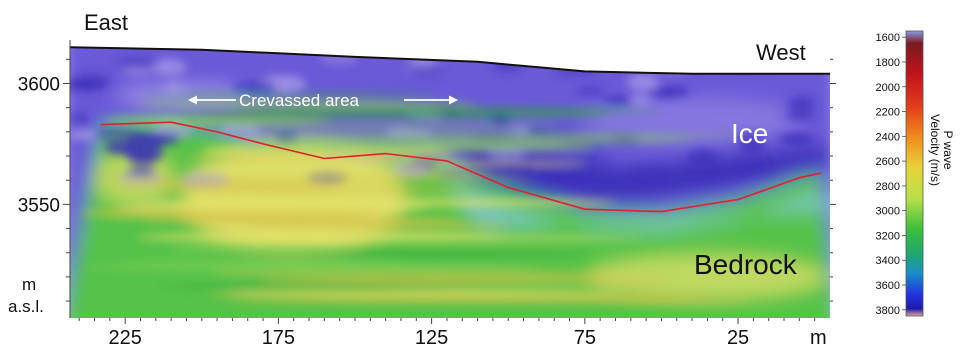 This screenshot has width=966, height=353. What do you see at coordinates (888, 137) in the screenshot?
I see `colorbar-tick-label: 2400` at bounding box center [888, 137].